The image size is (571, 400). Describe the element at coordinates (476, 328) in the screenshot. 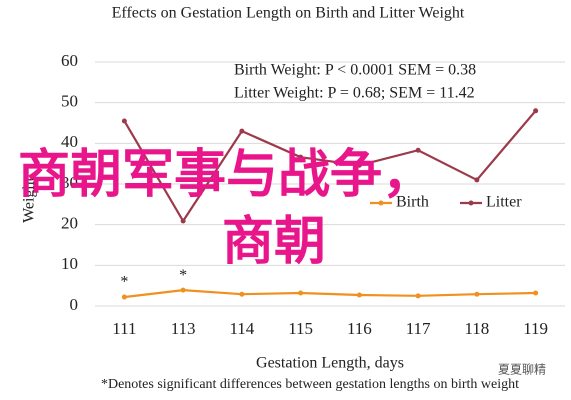

I see `x-tick-label: 118` at that location.